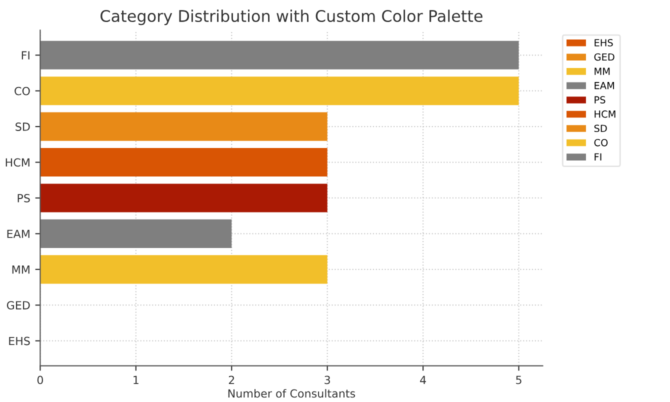 The height and width of the screenshot is (402, 670). What do you see at coordinates (18, 305) in the screenshot?
I see `y-tick-label: GED` at bounding box center [18, 305].